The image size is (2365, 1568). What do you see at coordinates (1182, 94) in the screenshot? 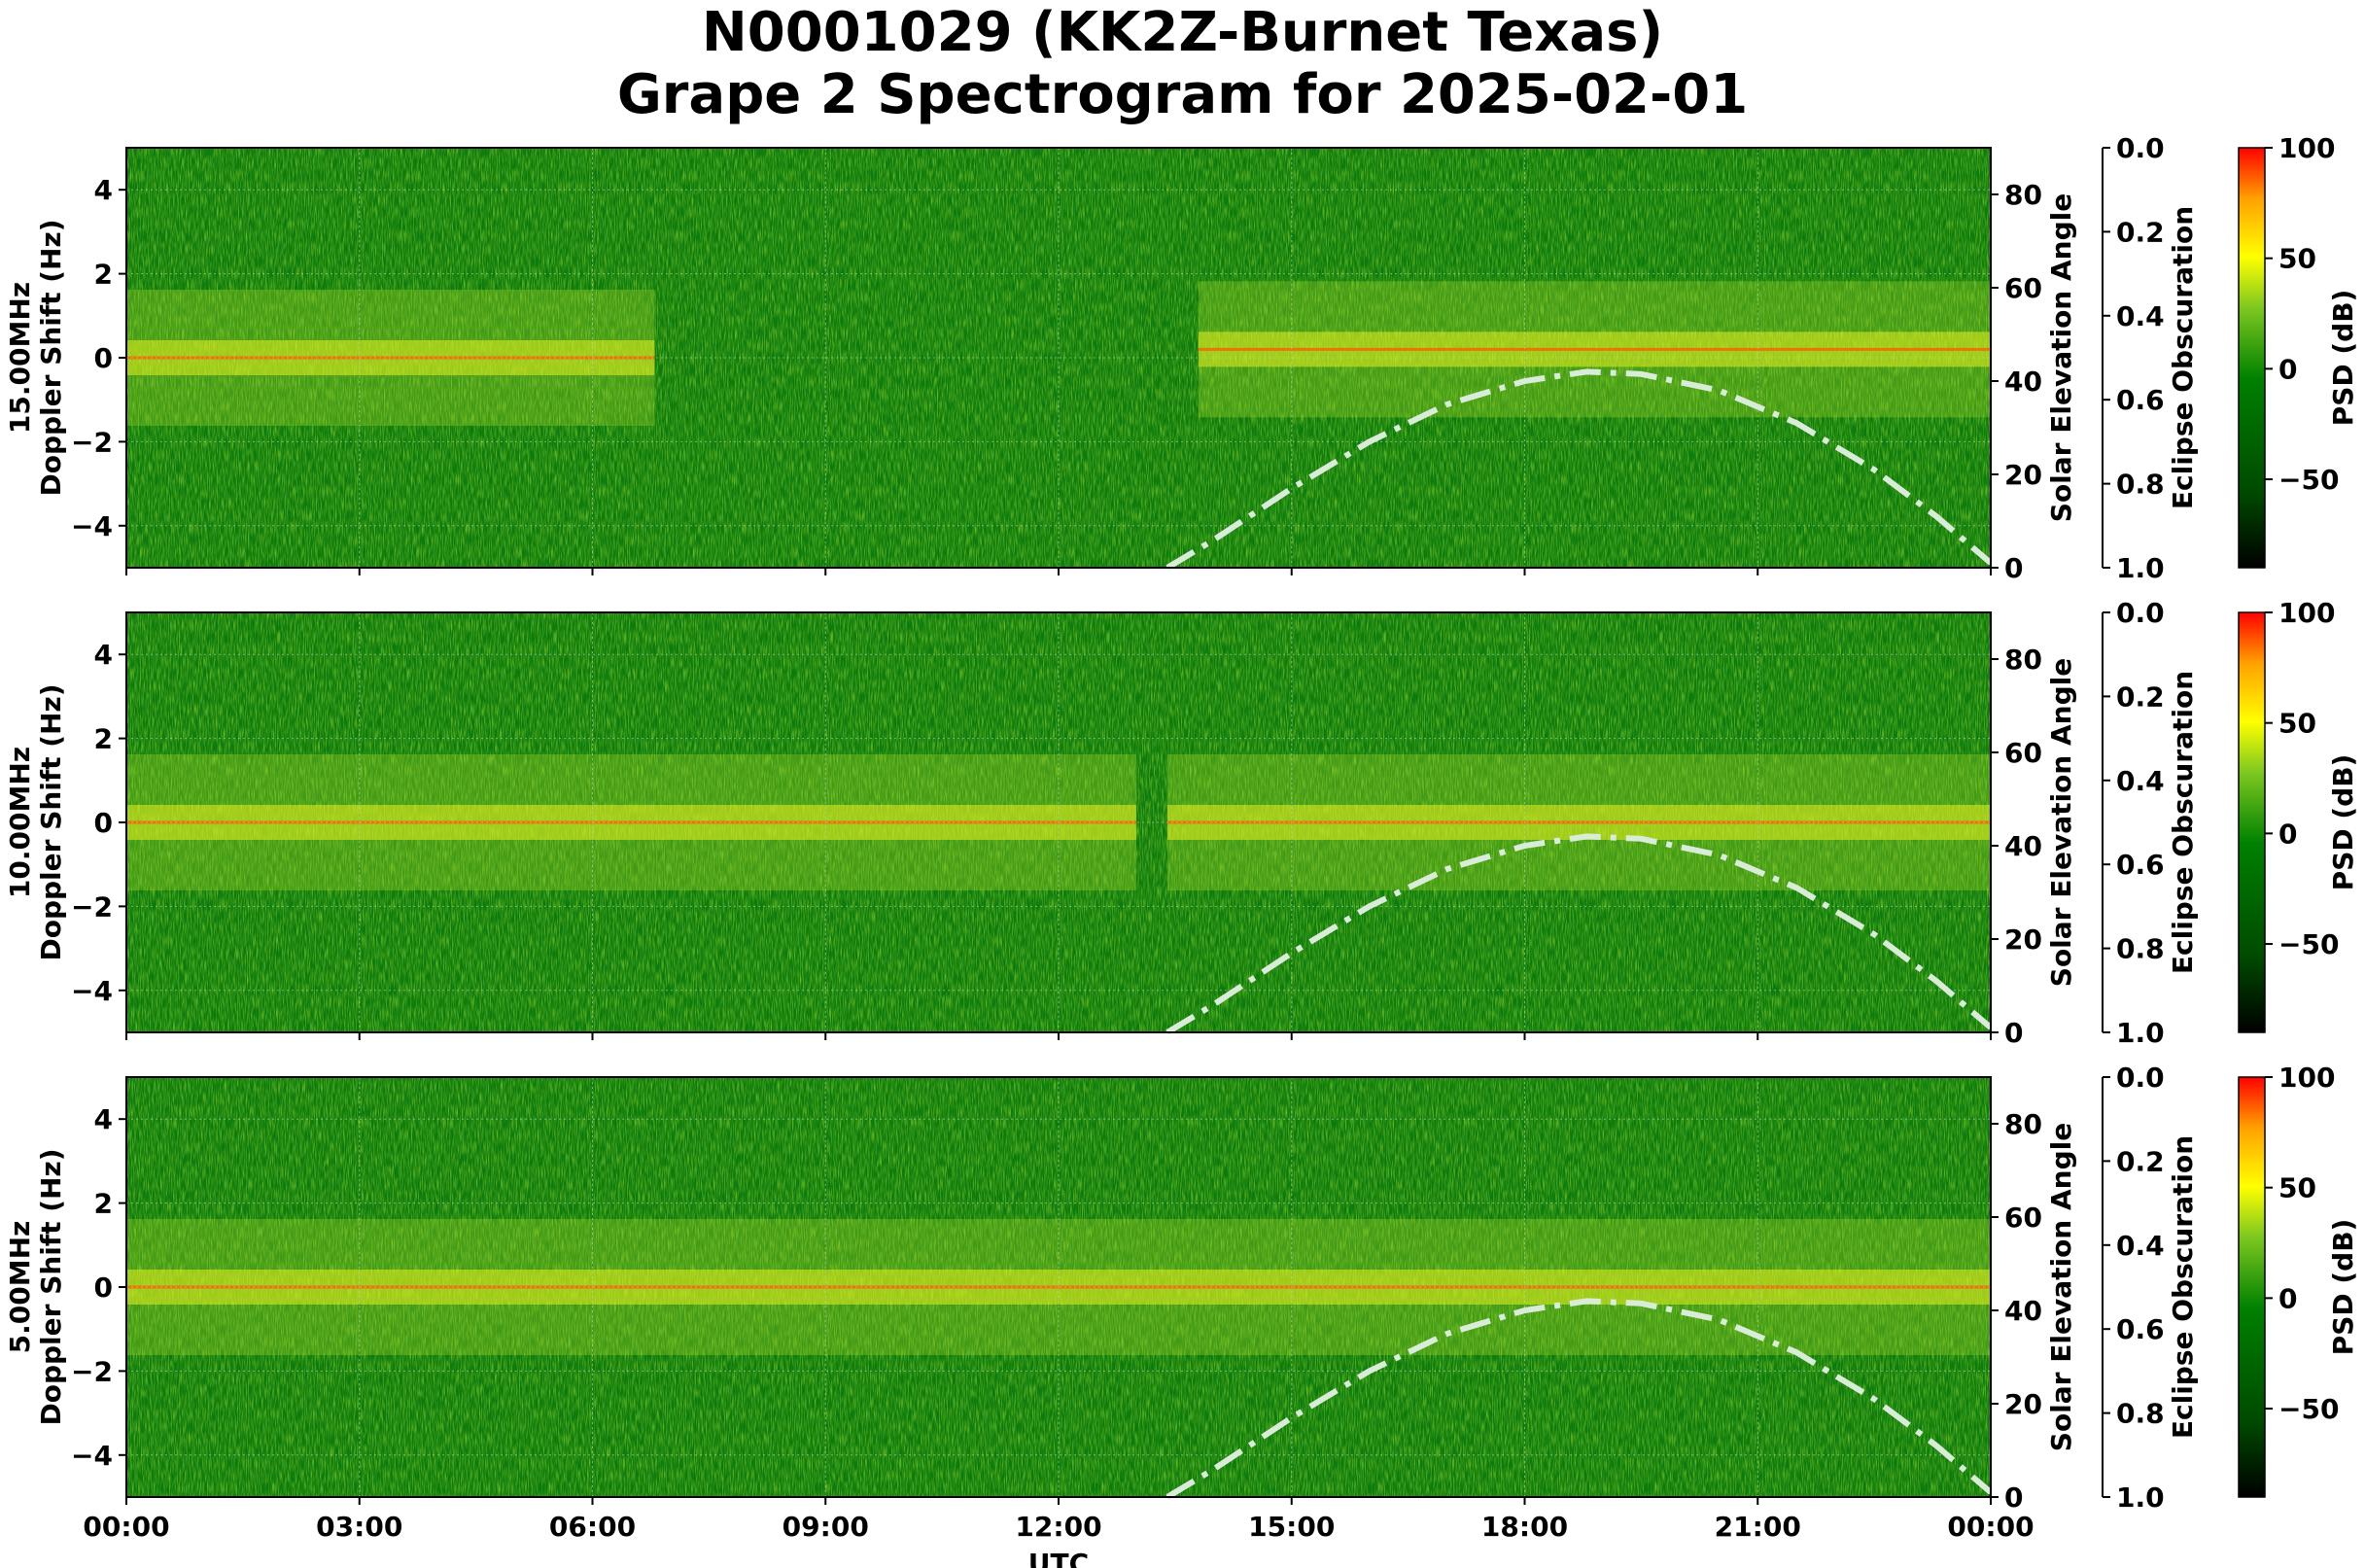
I see `chart-subtitle: Grape 2 Spectrogram for 2025-02-01` at bounding box center [1182, 94].